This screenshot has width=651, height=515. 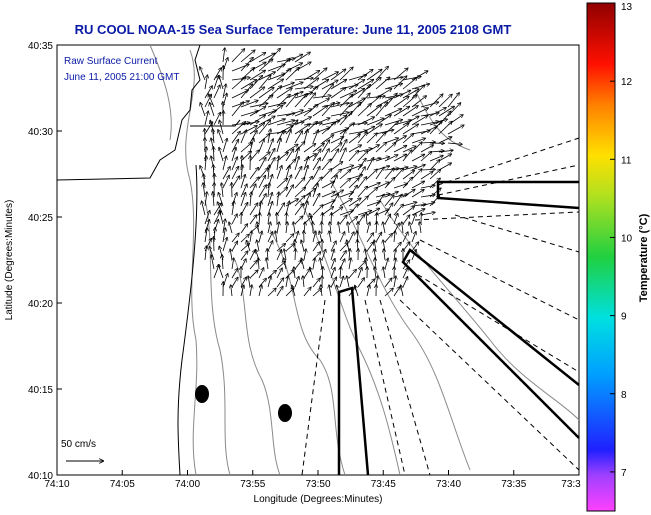 What do you see at coordinates (490, 343) in the screenshot?
I see `coverage-box-southeast` at bounding box center [490, 343].